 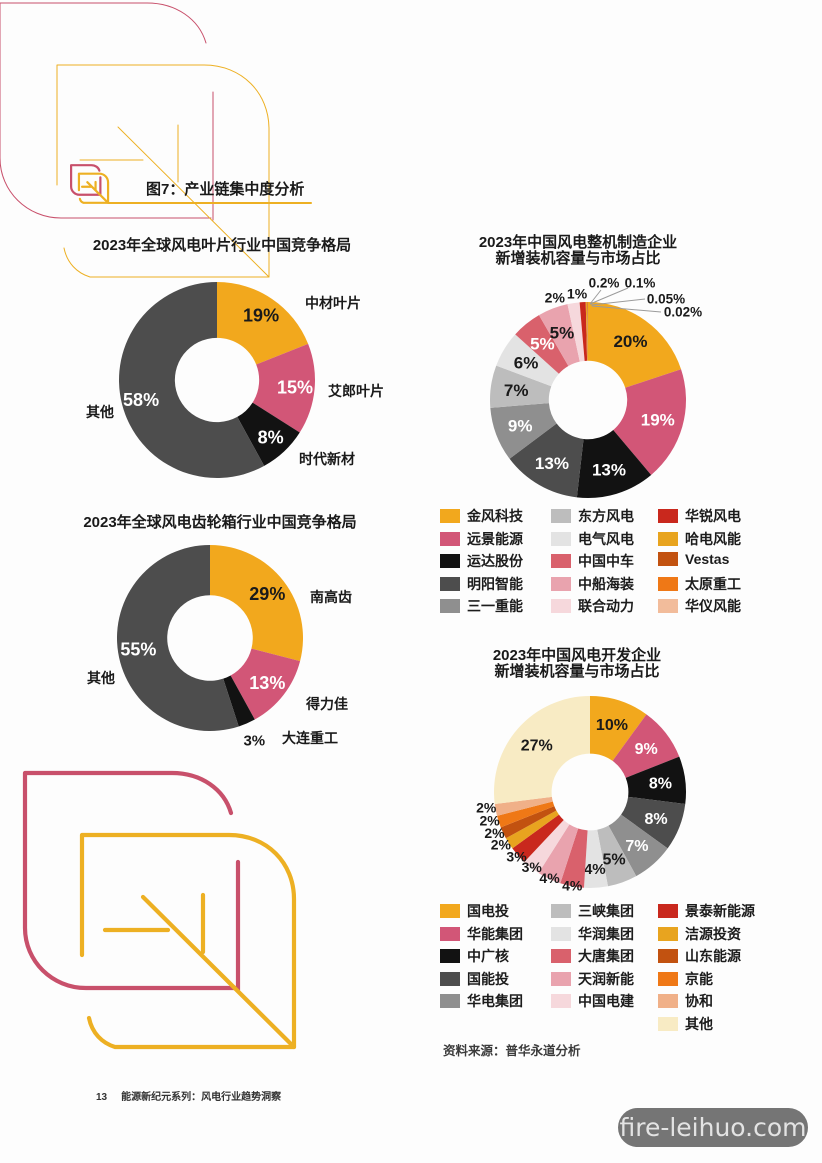 What do you see at coordinates (474, 979) in the screenshot?
I see `legend-item: 国能投` at bounding box center [474, 979].